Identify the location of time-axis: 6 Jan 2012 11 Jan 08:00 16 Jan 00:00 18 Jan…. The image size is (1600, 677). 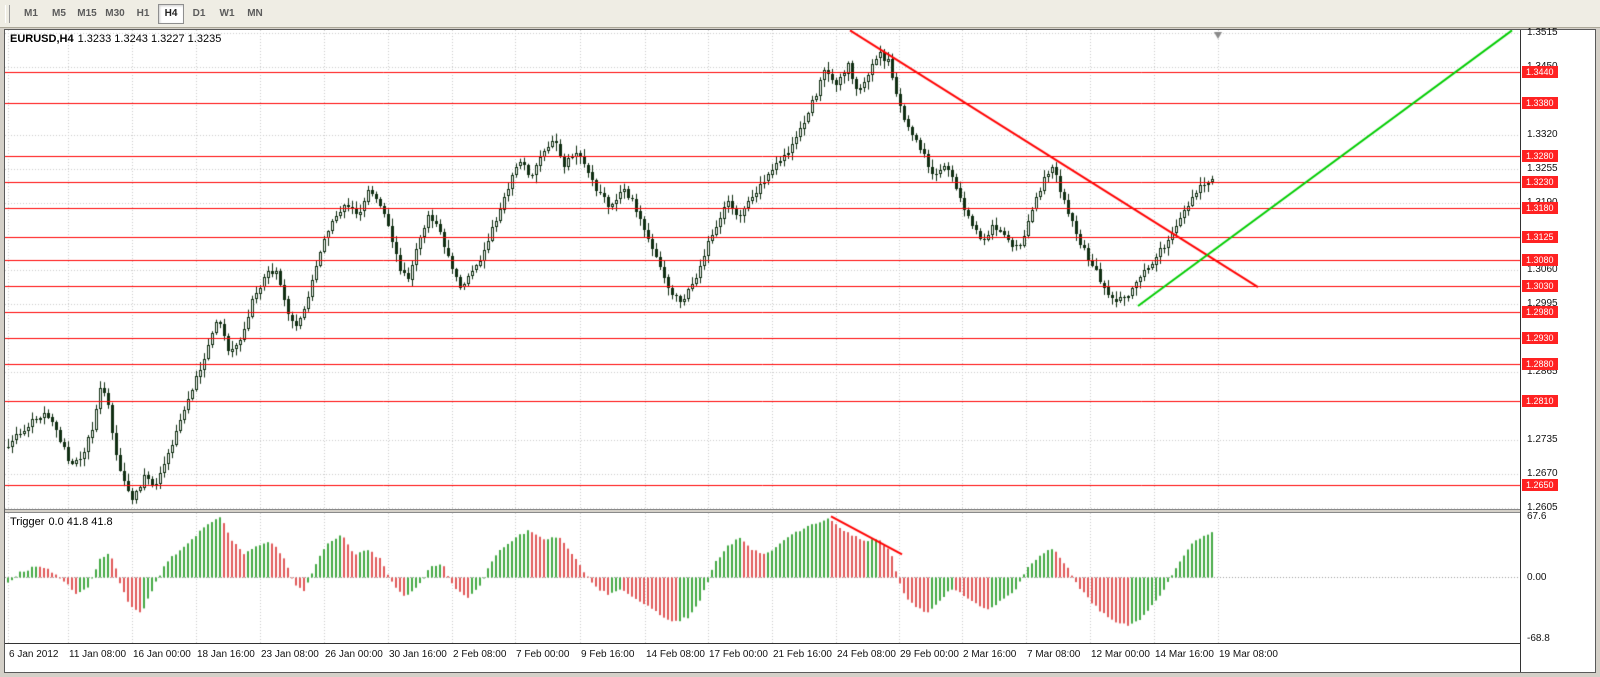
(762, 657).